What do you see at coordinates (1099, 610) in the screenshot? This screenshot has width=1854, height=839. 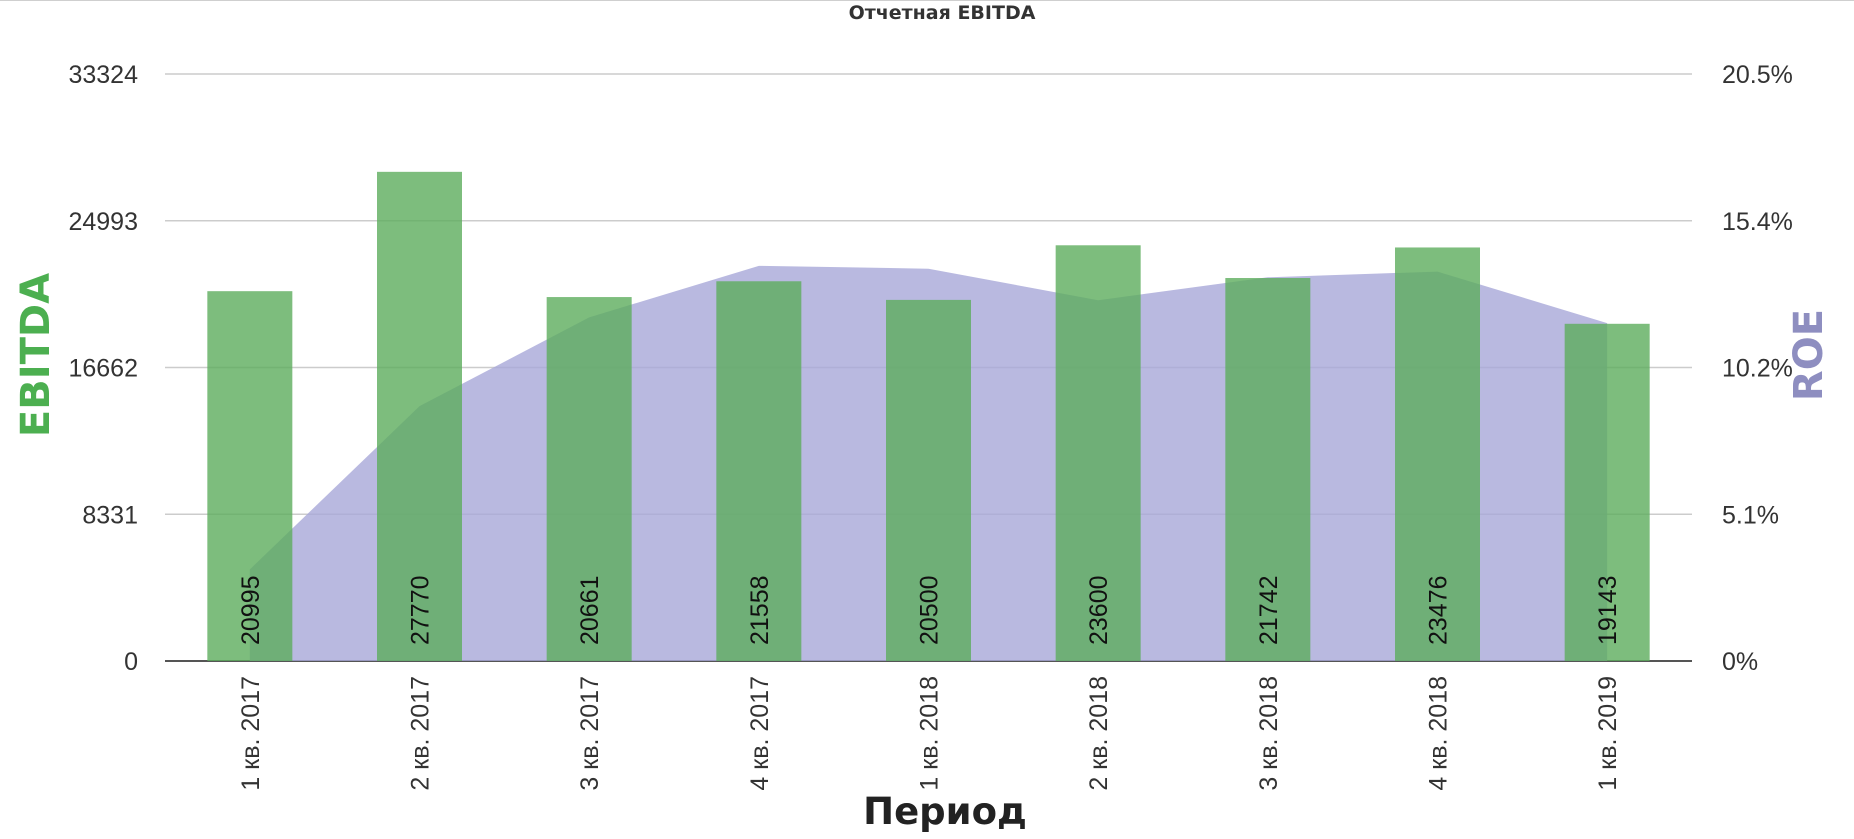 I see `bar-value-label: 23600` at bounding box center [1099, 610].